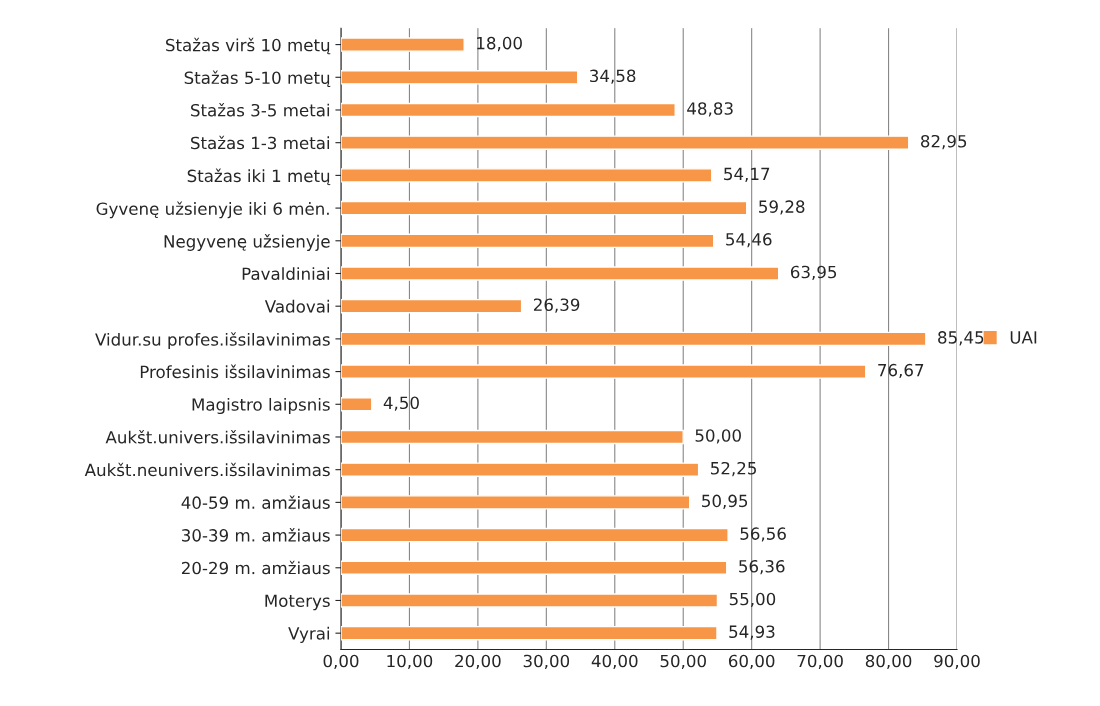 This screenshot has height=706, width=1100. What do you see at coordinates (401, 403) in the screenshot?
I see `data-label: 4,50` at bounding box center [401, 403].